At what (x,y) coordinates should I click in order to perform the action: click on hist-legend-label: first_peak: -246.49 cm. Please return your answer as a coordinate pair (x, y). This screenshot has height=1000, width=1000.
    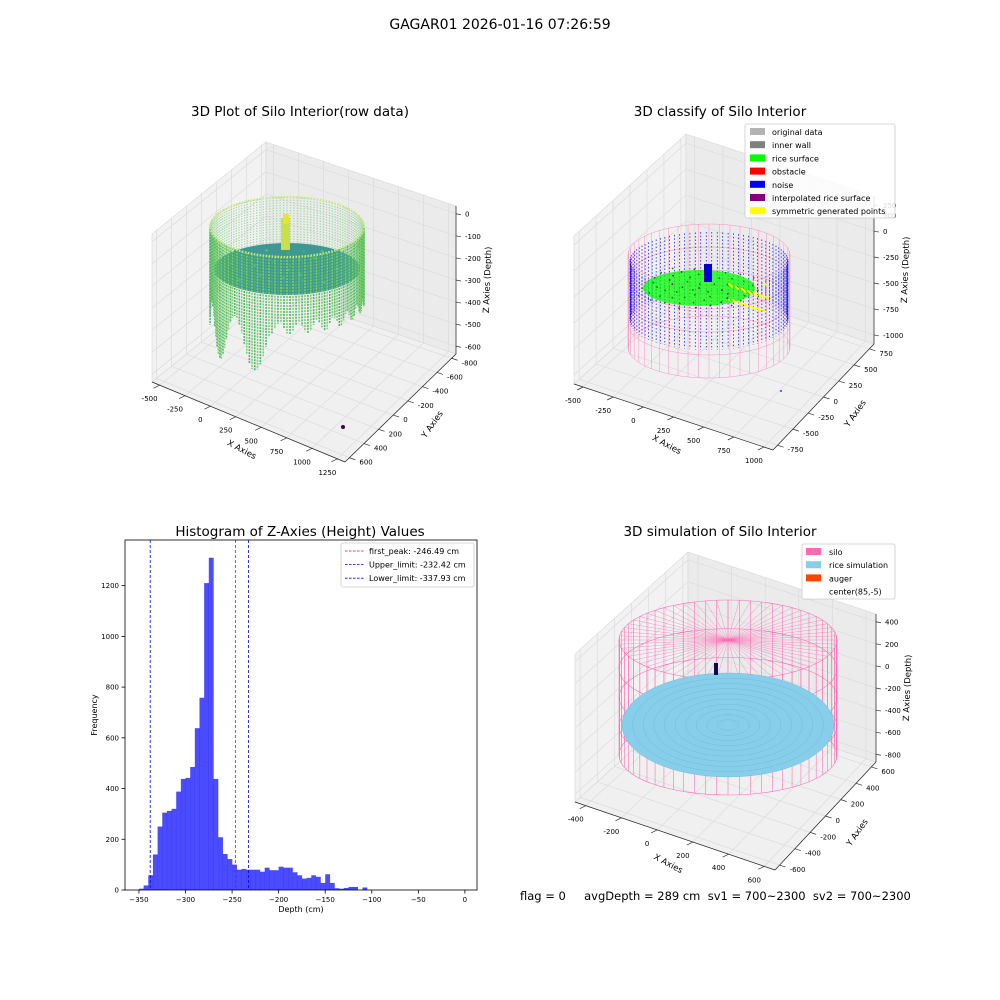
    Looking at the image, I should click on (414, 551).